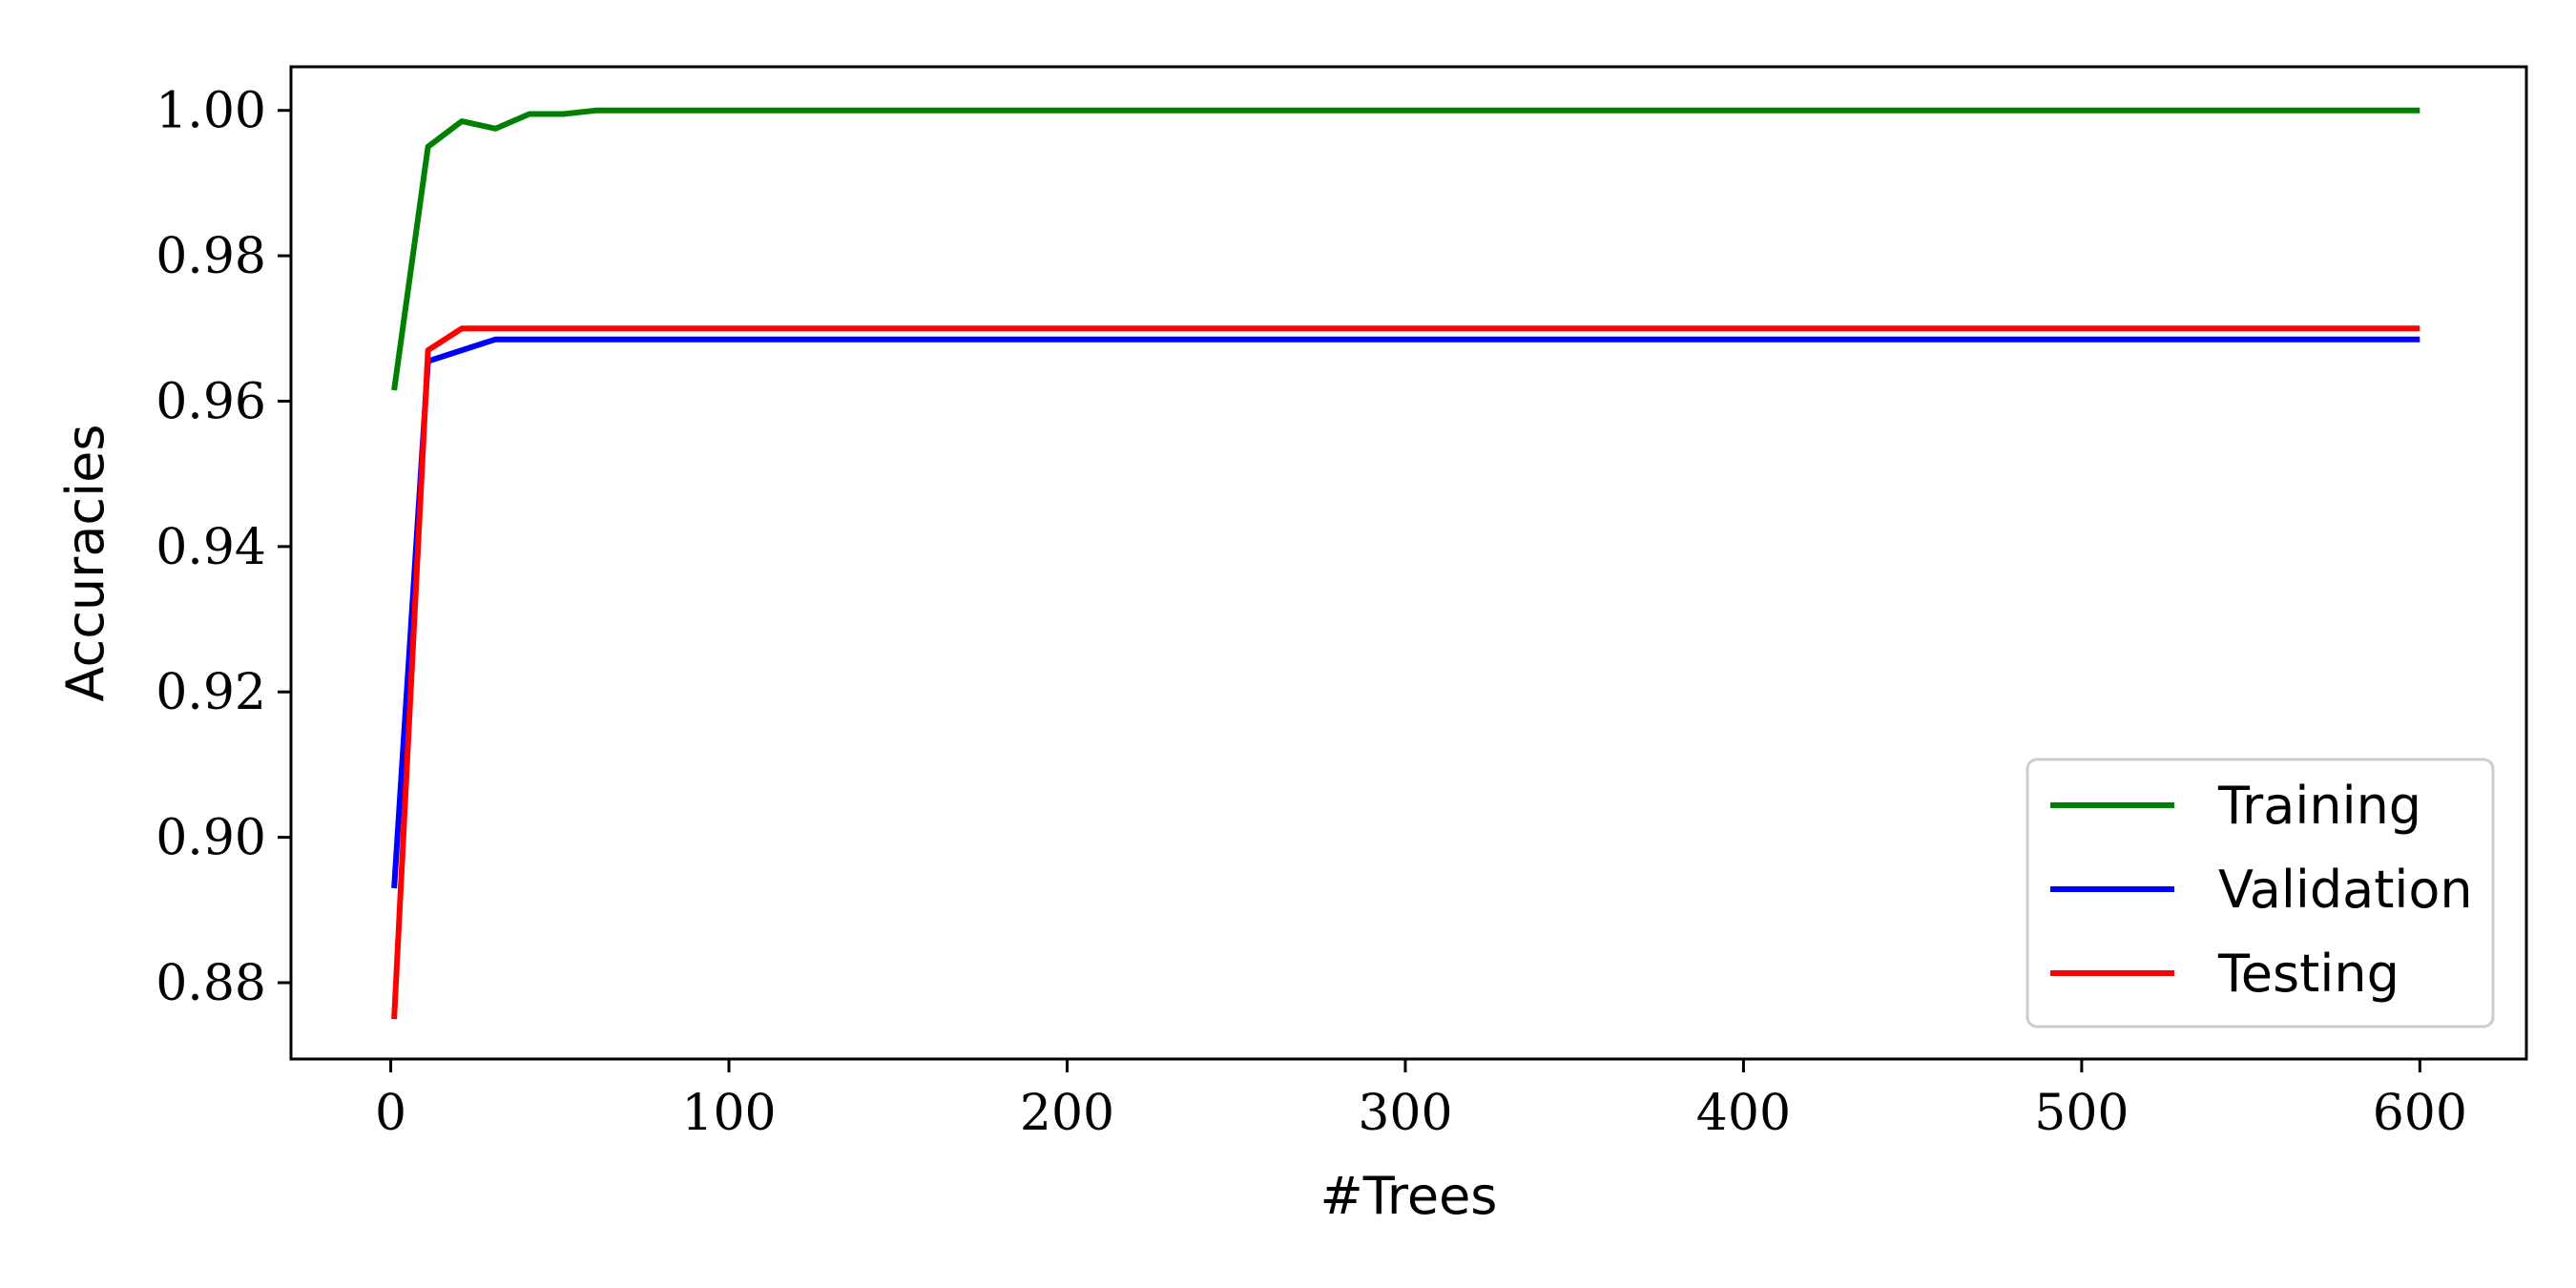  Describe the element at coordinates (2081, 1113) in the screenshot. I see `x-tick-label: 500` at that location.